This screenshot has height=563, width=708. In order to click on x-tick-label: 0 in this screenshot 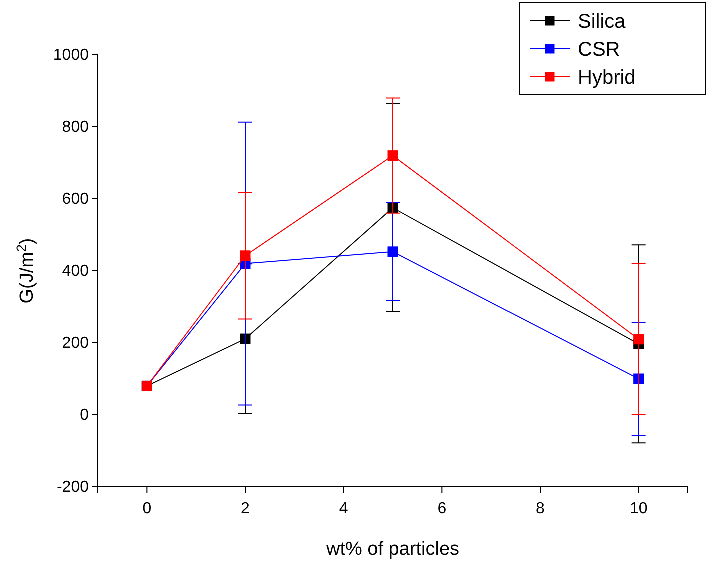, I will do `click(147, 509)`.